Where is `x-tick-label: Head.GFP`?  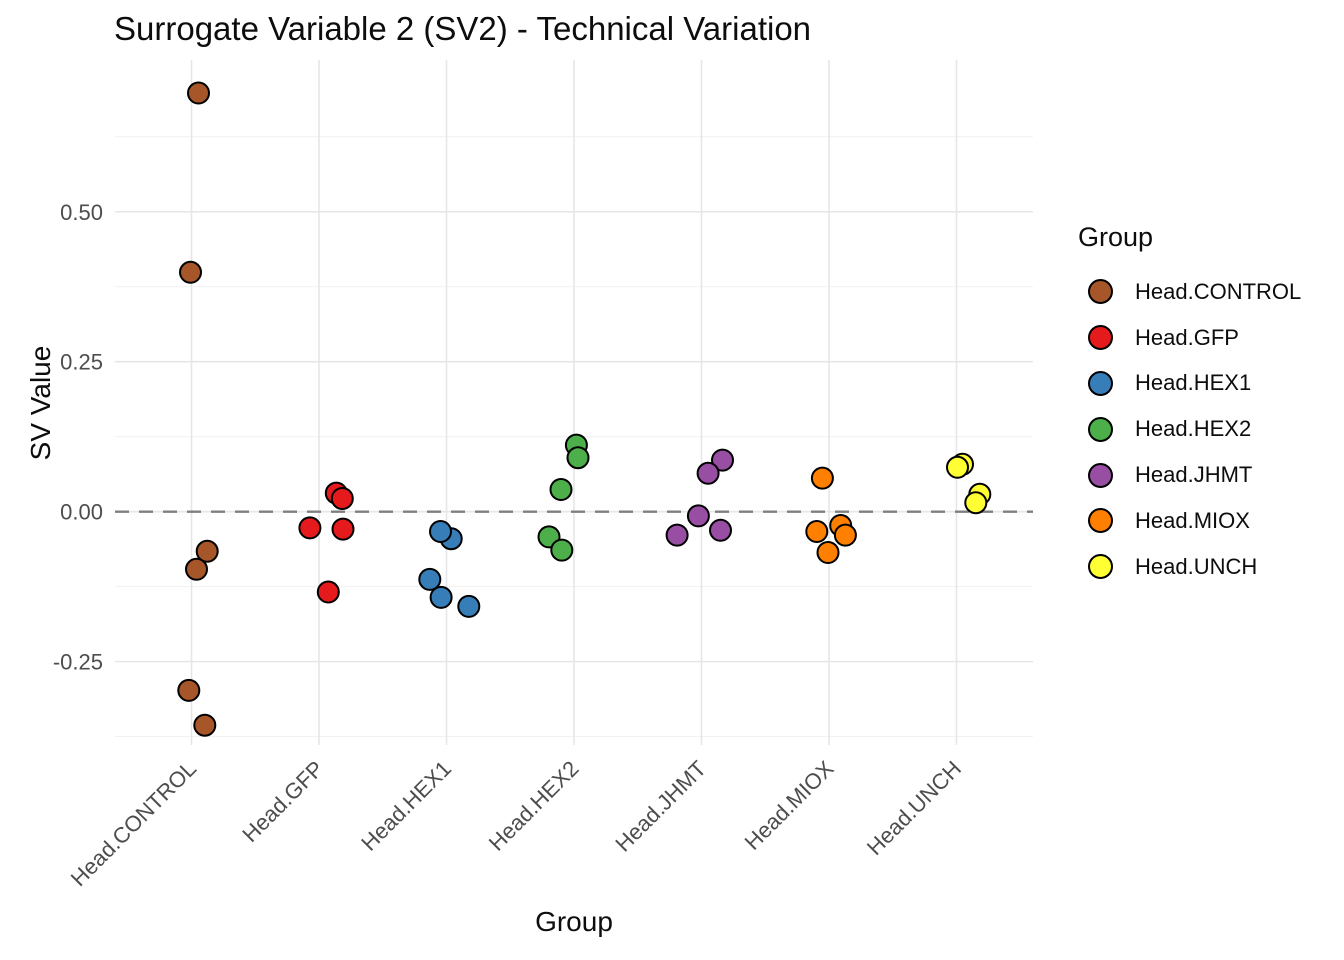 x-tick-label: Head.GFP is located at coordinates (282, 801).